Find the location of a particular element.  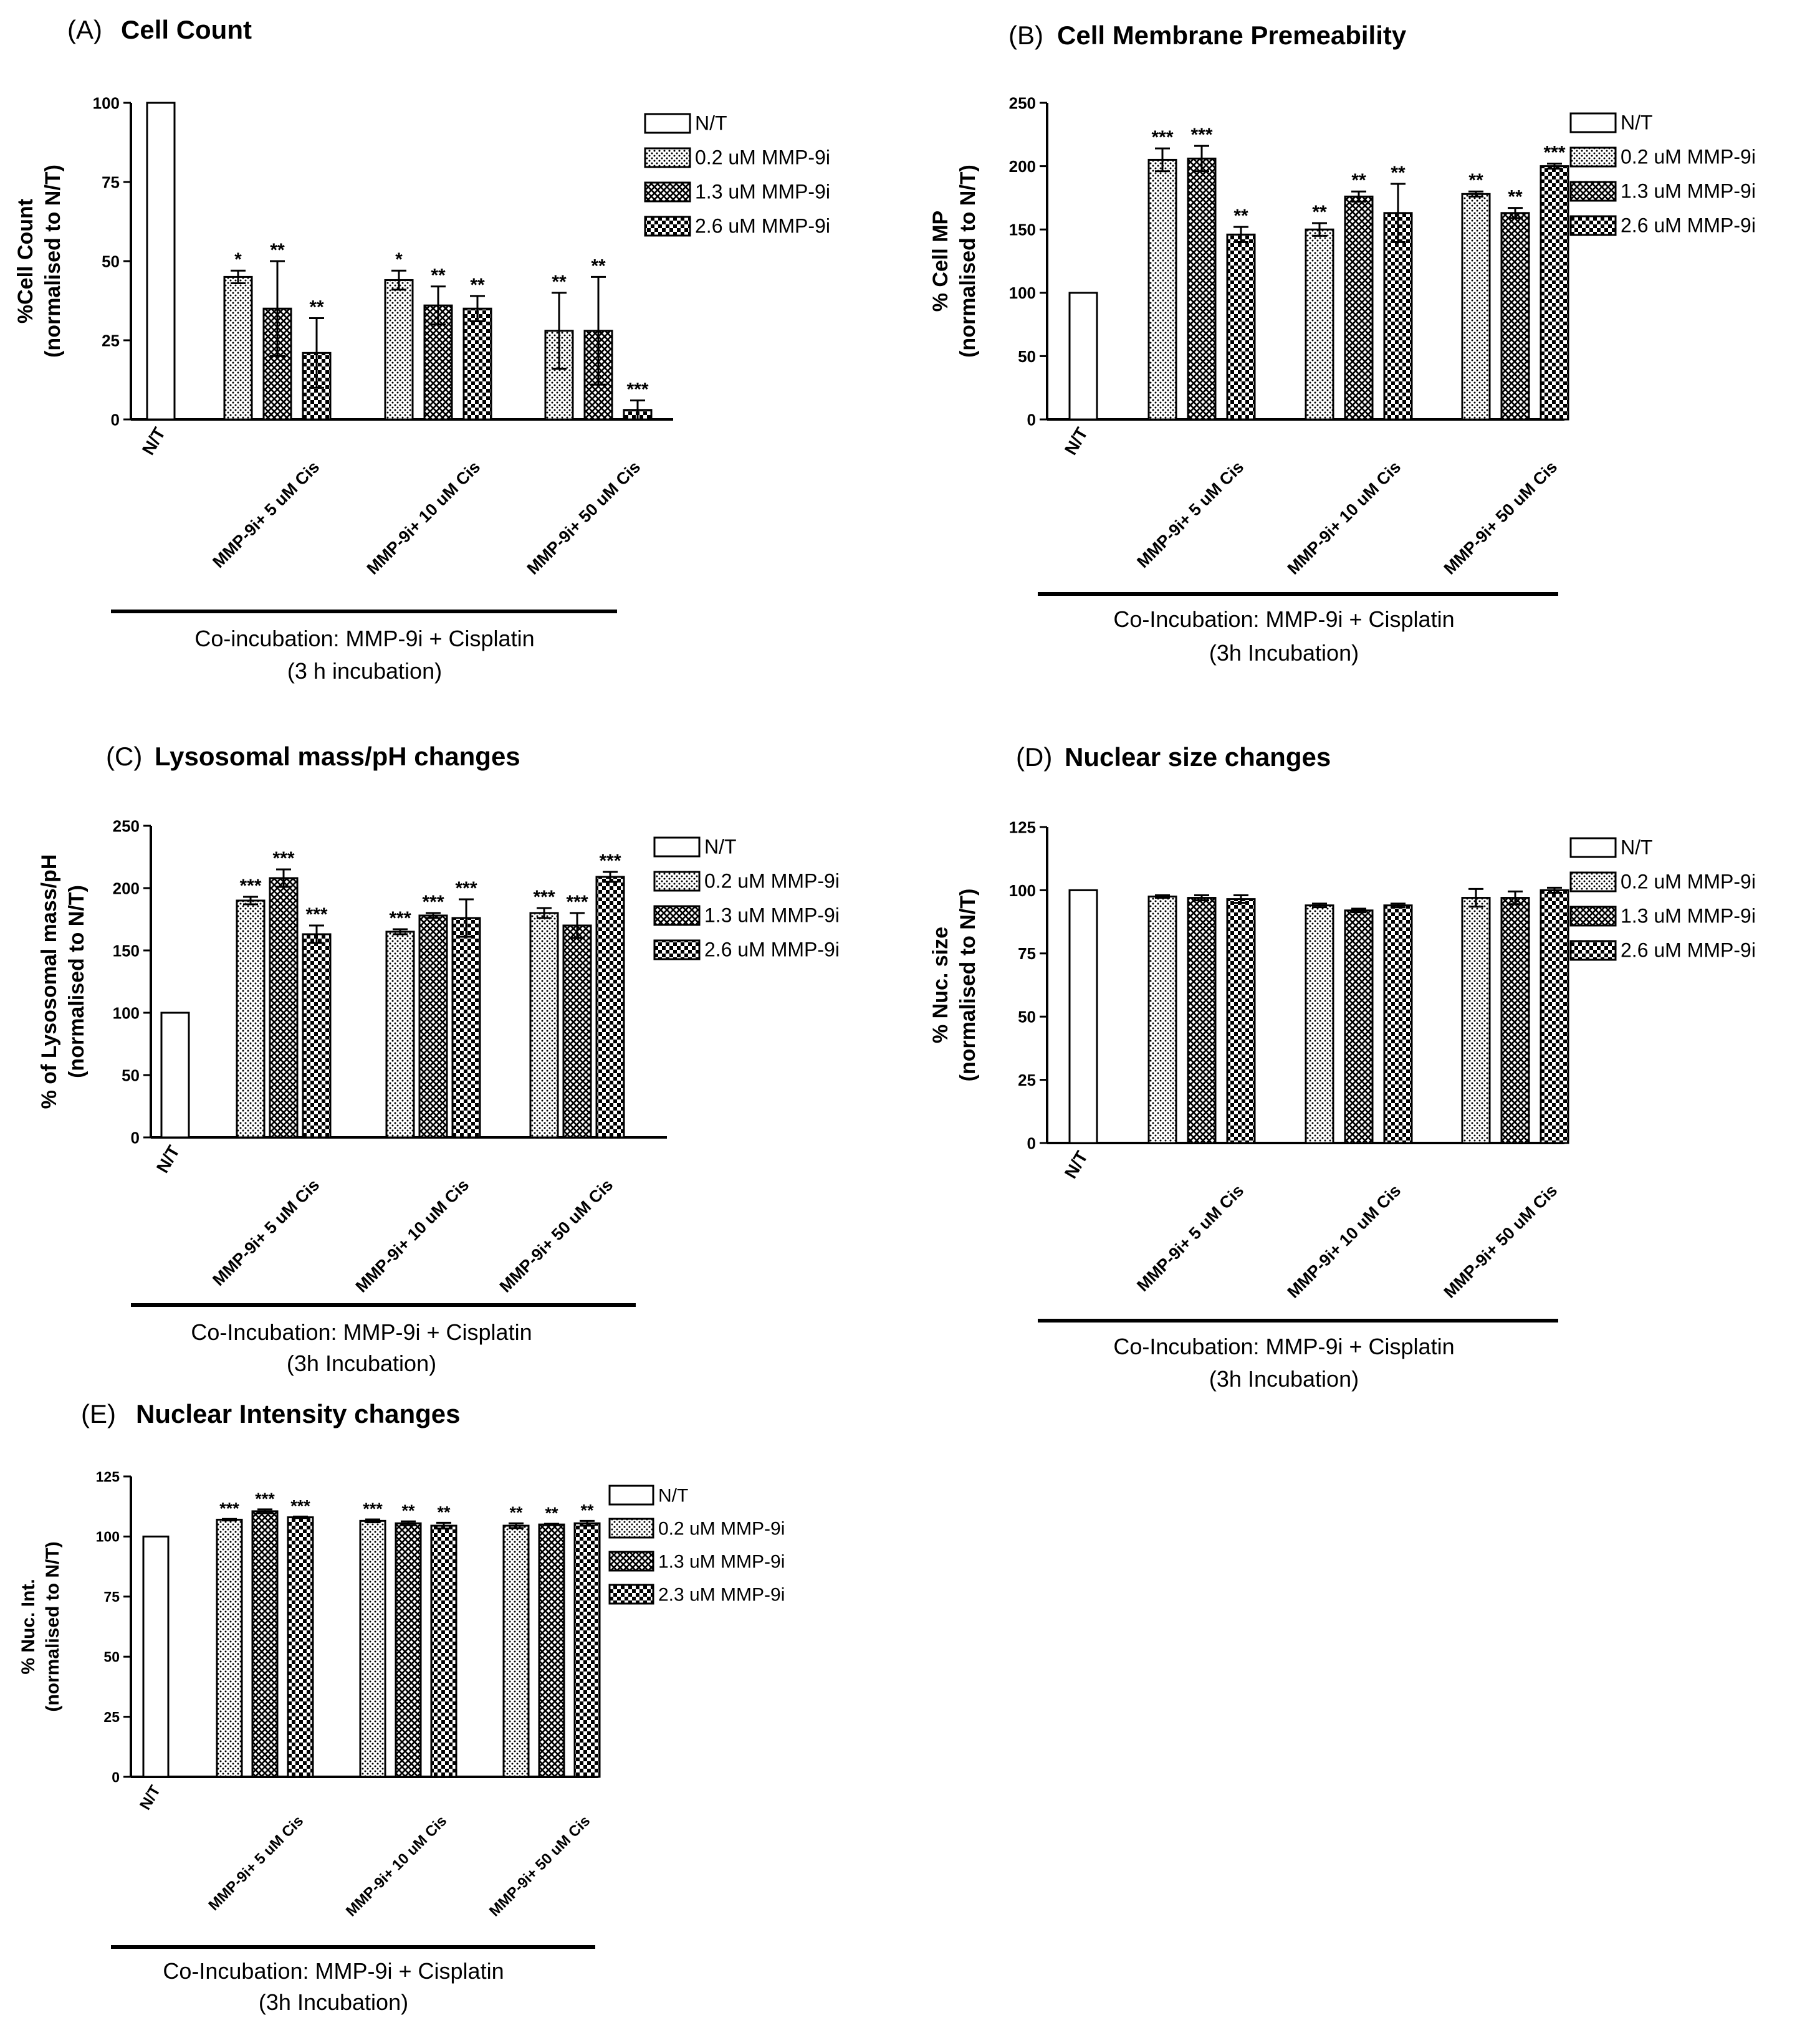

y-axis-label: % Cell MP is located at coordinates (941, 261).